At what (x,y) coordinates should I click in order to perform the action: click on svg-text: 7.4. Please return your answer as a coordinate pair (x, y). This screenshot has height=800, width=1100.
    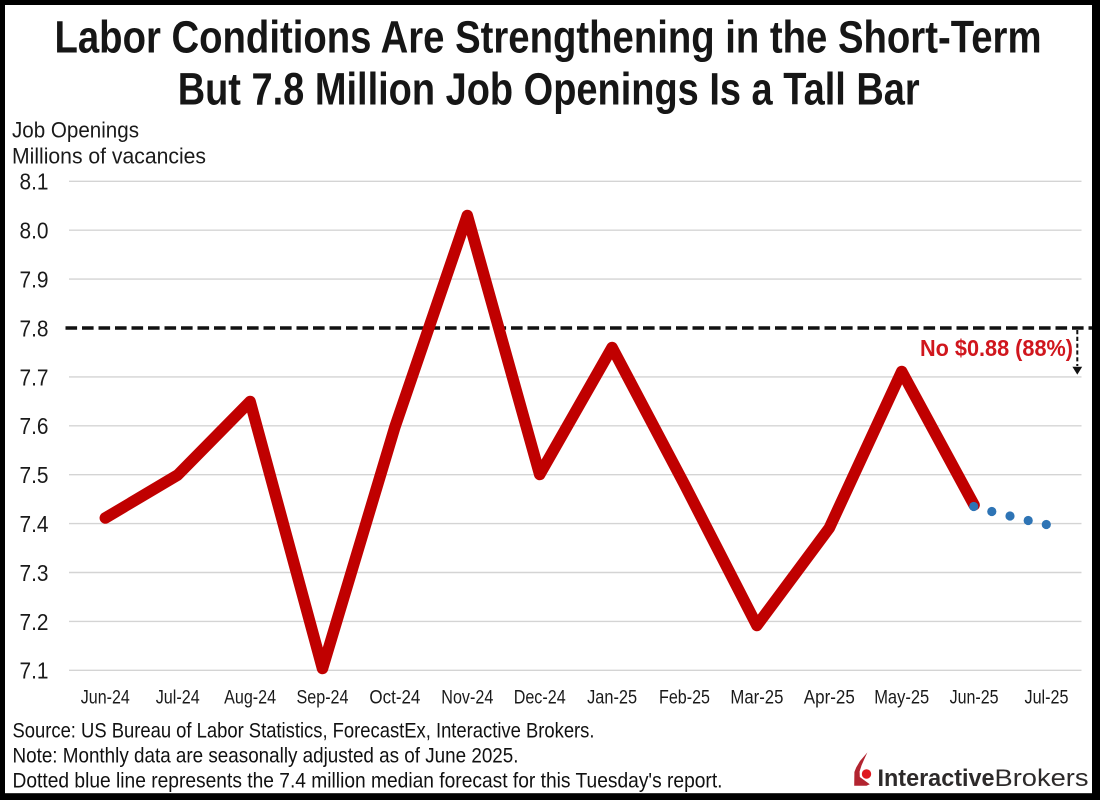
    Looking at the image, I should click on (34, 524).